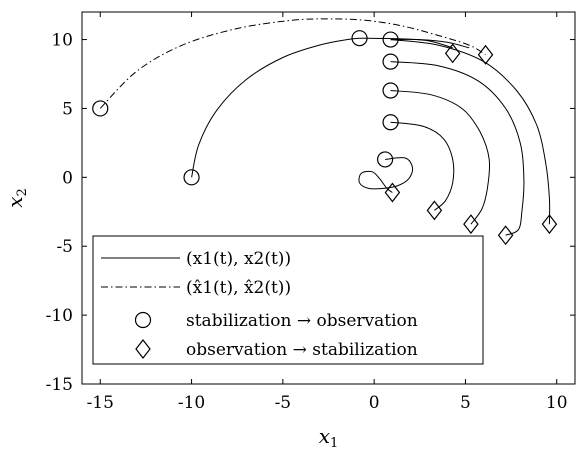 The height and width of the screenshot is (456, 588). Describe the element at coordinates (329, 437) in the screenshot. I see `x-axis-label: x1` at that location.